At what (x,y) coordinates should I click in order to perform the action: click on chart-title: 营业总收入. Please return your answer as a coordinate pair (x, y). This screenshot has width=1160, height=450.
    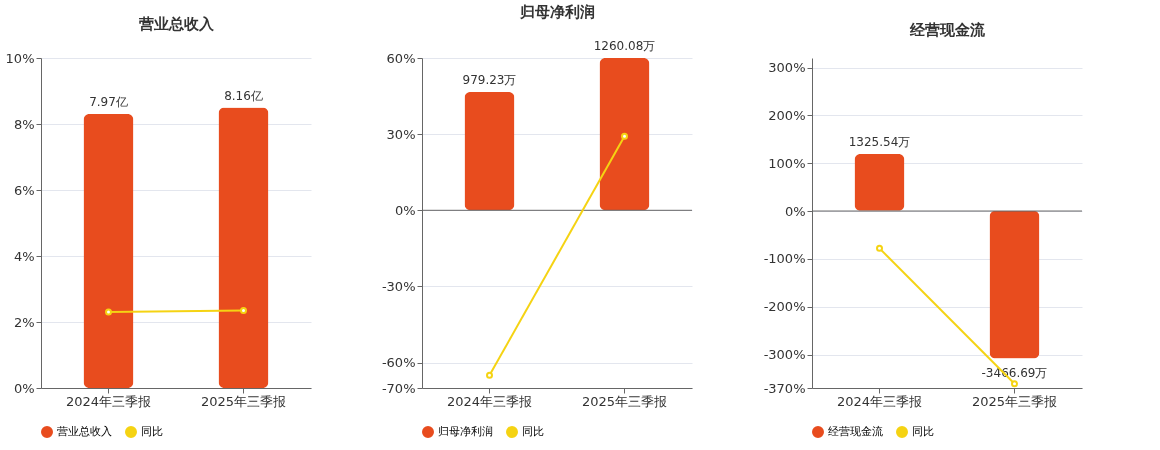
    Looking at the image, I should click on (176, 24).